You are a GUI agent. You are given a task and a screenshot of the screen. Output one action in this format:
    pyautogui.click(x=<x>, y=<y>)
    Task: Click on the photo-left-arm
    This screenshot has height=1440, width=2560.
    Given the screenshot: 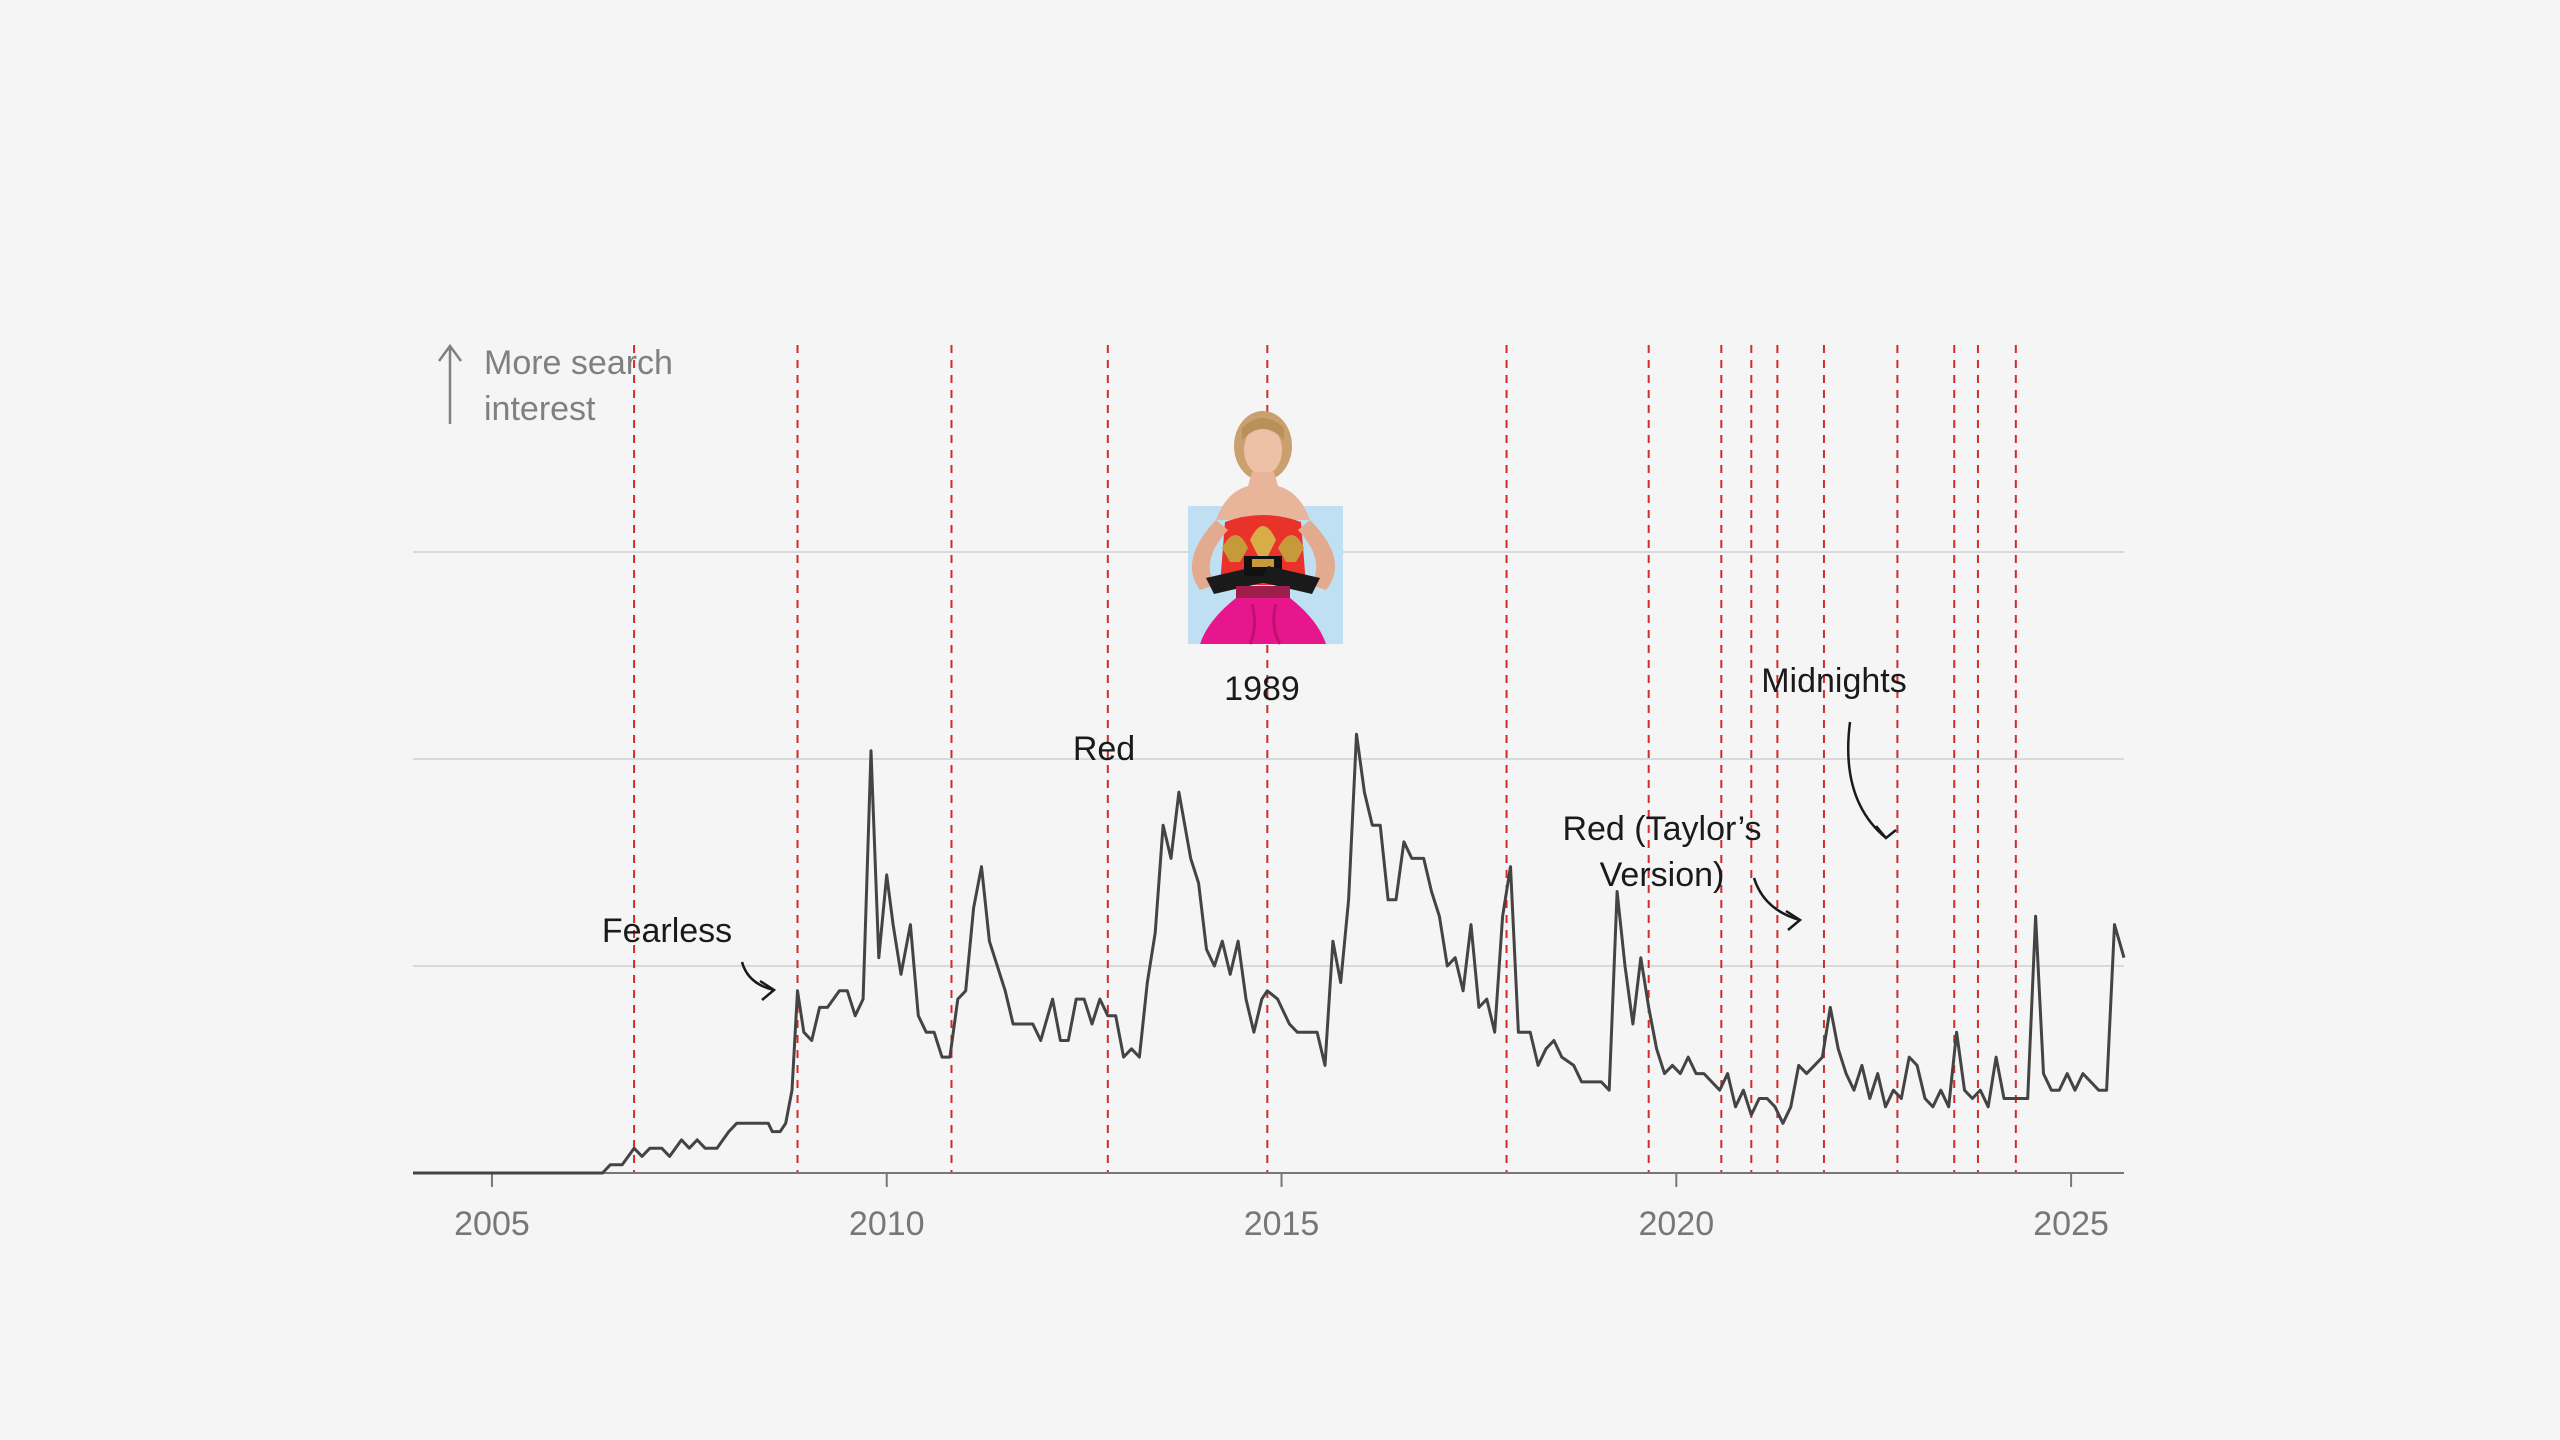 What is the action you would take?
    pyautogui.click(x=1209, y=555)
    